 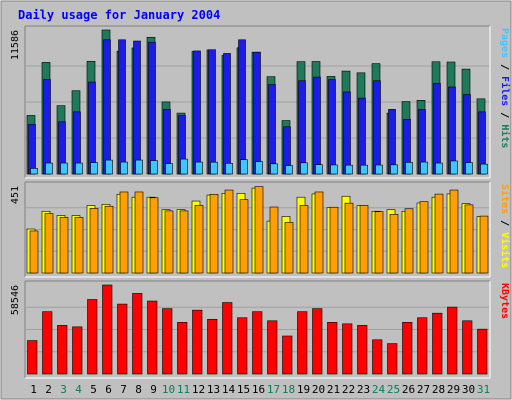 What do you see at coordinates (453, 389) in the screenshot?
I see `x-tick-label-day-29: 29` at bounding box center [453, 389].